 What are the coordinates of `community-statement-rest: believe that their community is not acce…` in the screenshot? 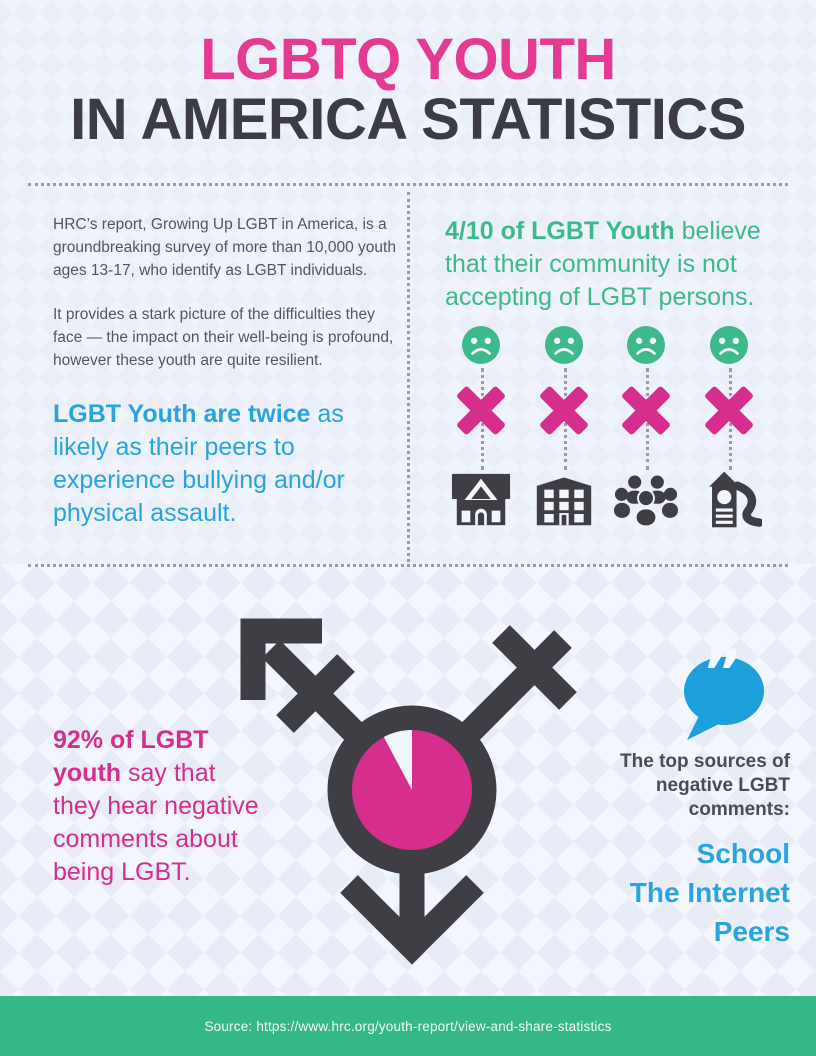 It's located at (603, 264).